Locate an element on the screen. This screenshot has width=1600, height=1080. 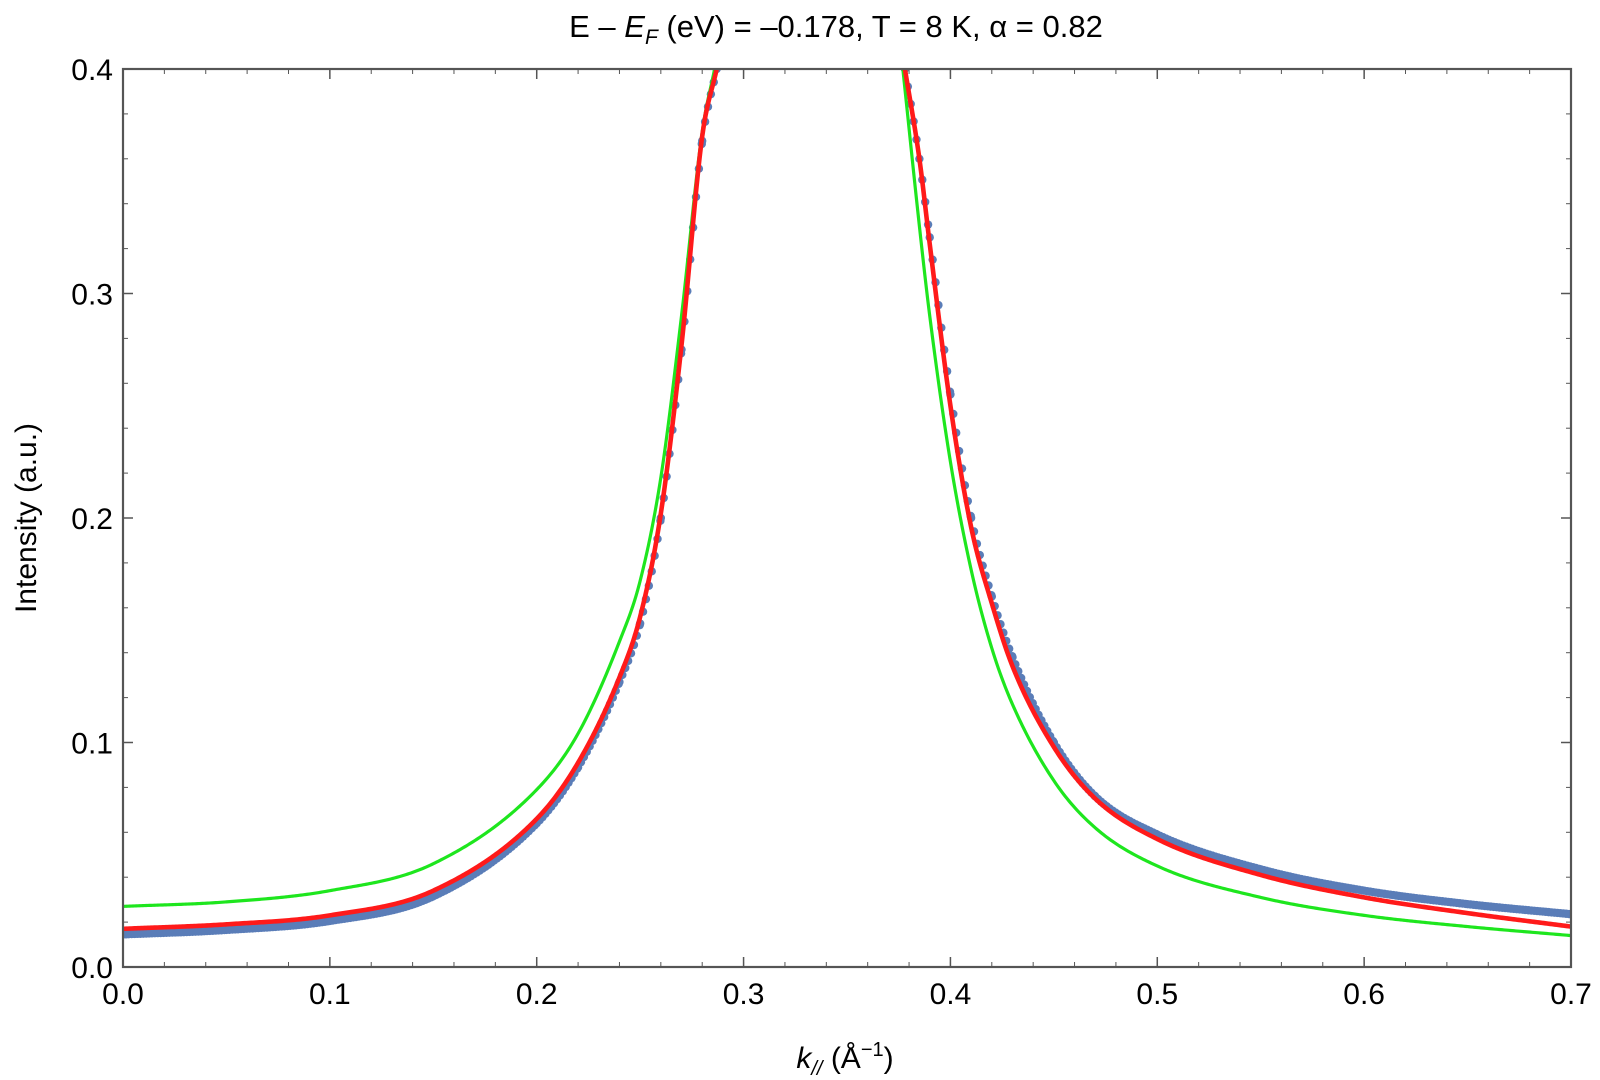
x-axis-title-k: k is located at coordinates (804, 1058).